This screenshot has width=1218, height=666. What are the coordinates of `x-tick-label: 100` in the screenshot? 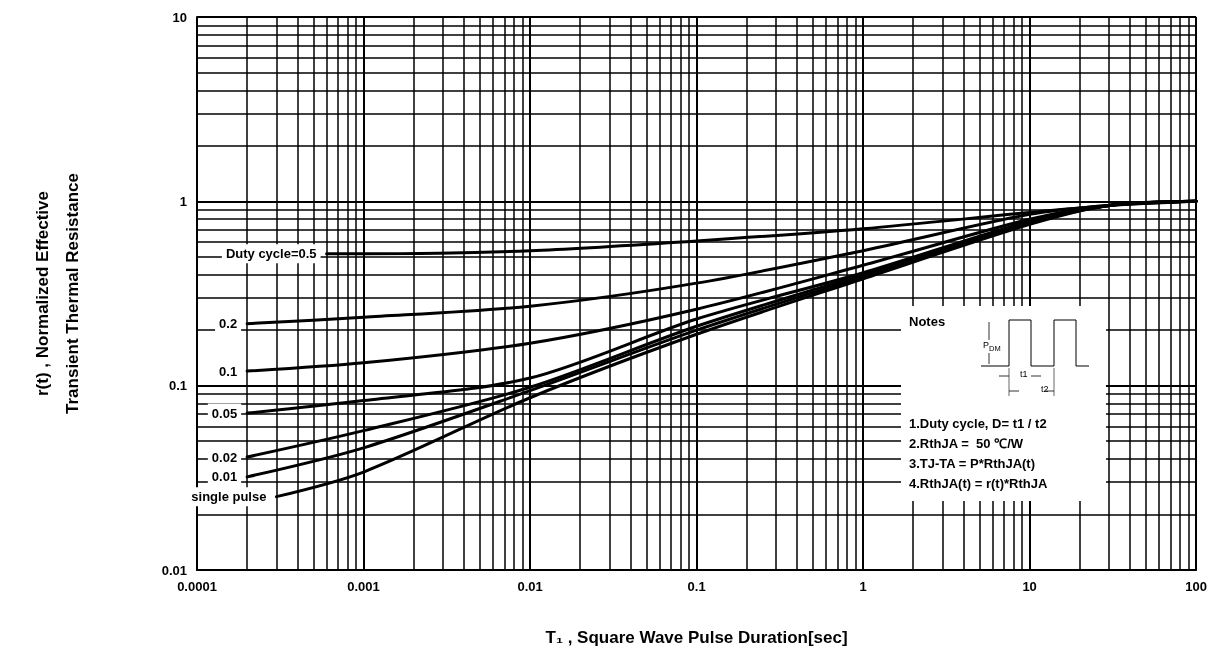 It's located at (1196, 586).